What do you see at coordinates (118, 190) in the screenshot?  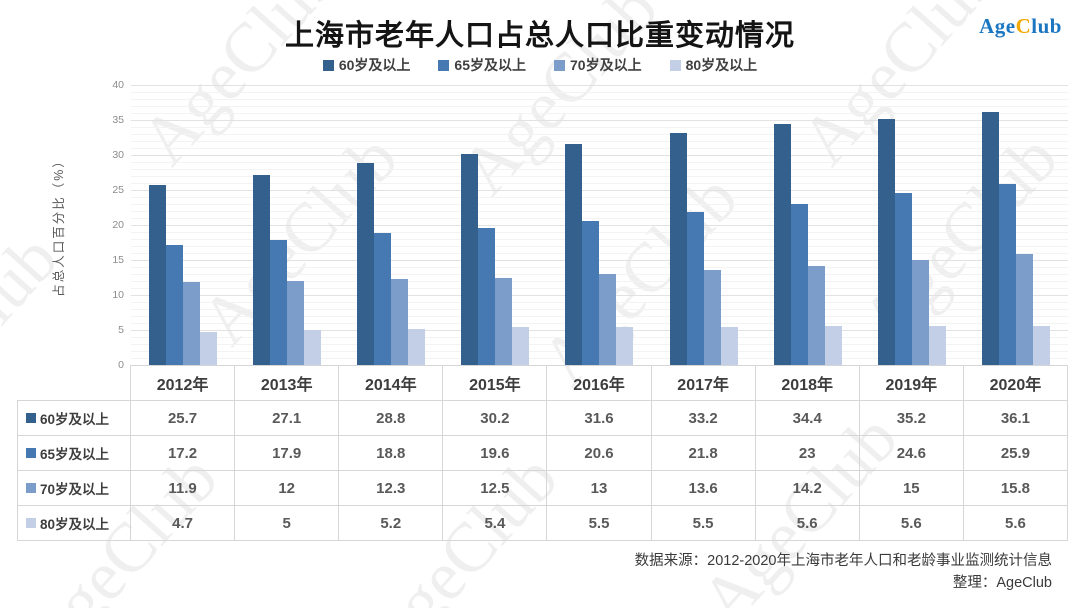 I see `y-tick-label: 25` at bounding box center [118, 190].